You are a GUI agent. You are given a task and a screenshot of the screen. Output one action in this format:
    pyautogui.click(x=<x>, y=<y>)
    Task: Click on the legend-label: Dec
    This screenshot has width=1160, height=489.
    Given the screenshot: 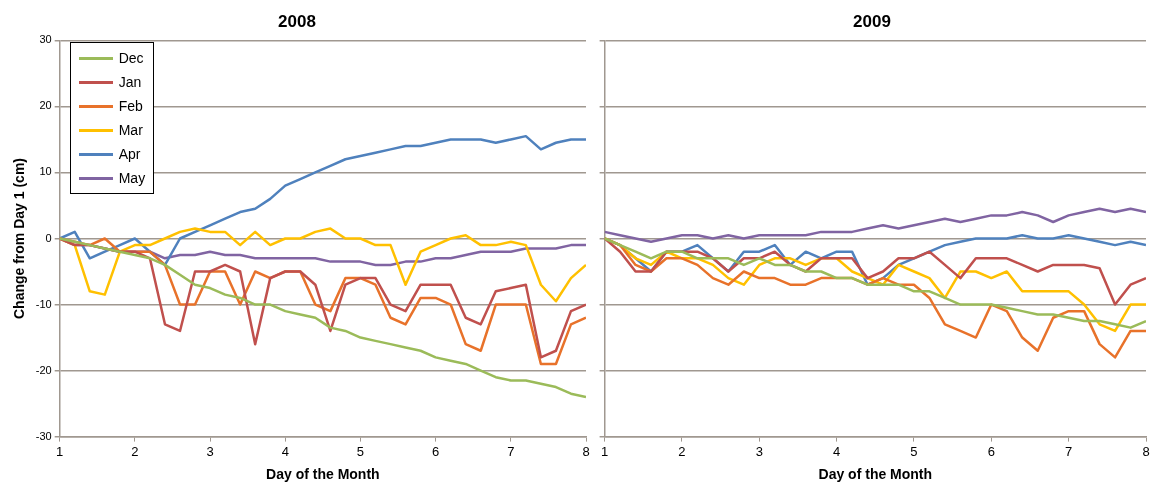 What is the action you would take?
    pyautogui.click(x=131, y=58)
    